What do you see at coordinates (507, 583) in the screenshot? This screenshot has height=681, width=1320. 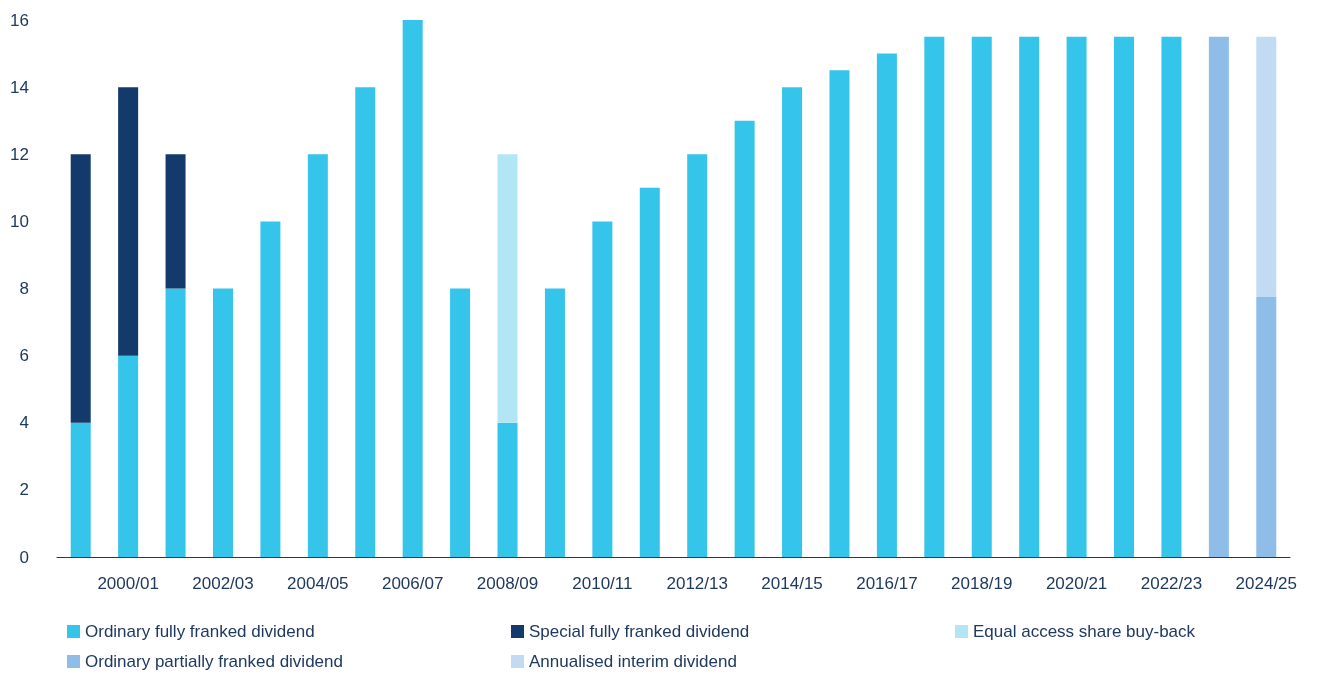 I see `x-tick-label: 2008/09` at bounding box center [507, 583].